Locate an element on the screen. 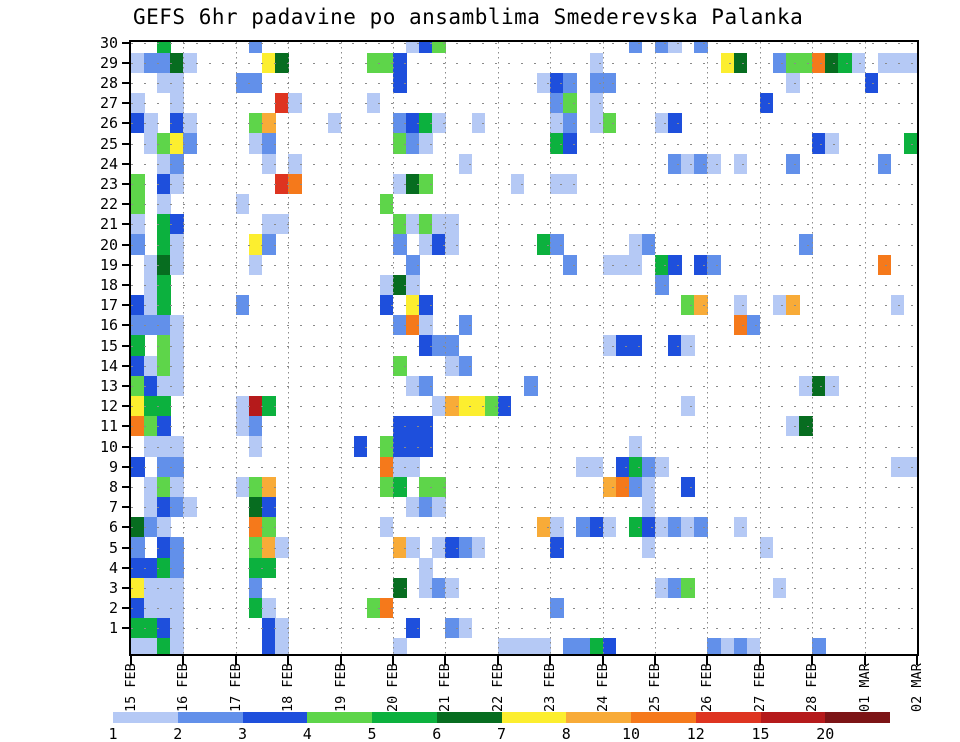  y-tick-label: 12 is located at coordinates (108, 406).